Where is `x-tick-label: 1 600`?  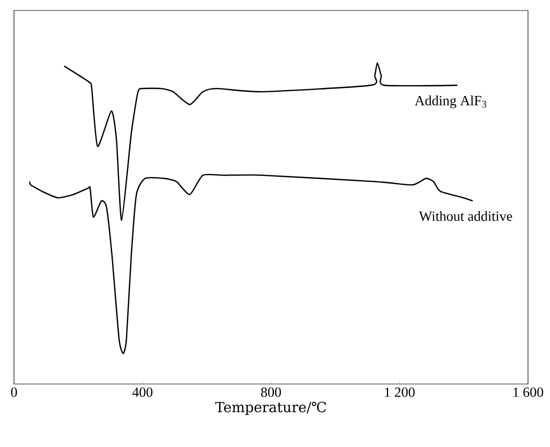
x-tick-label: 1 600 is located at coordinates (529, 392).